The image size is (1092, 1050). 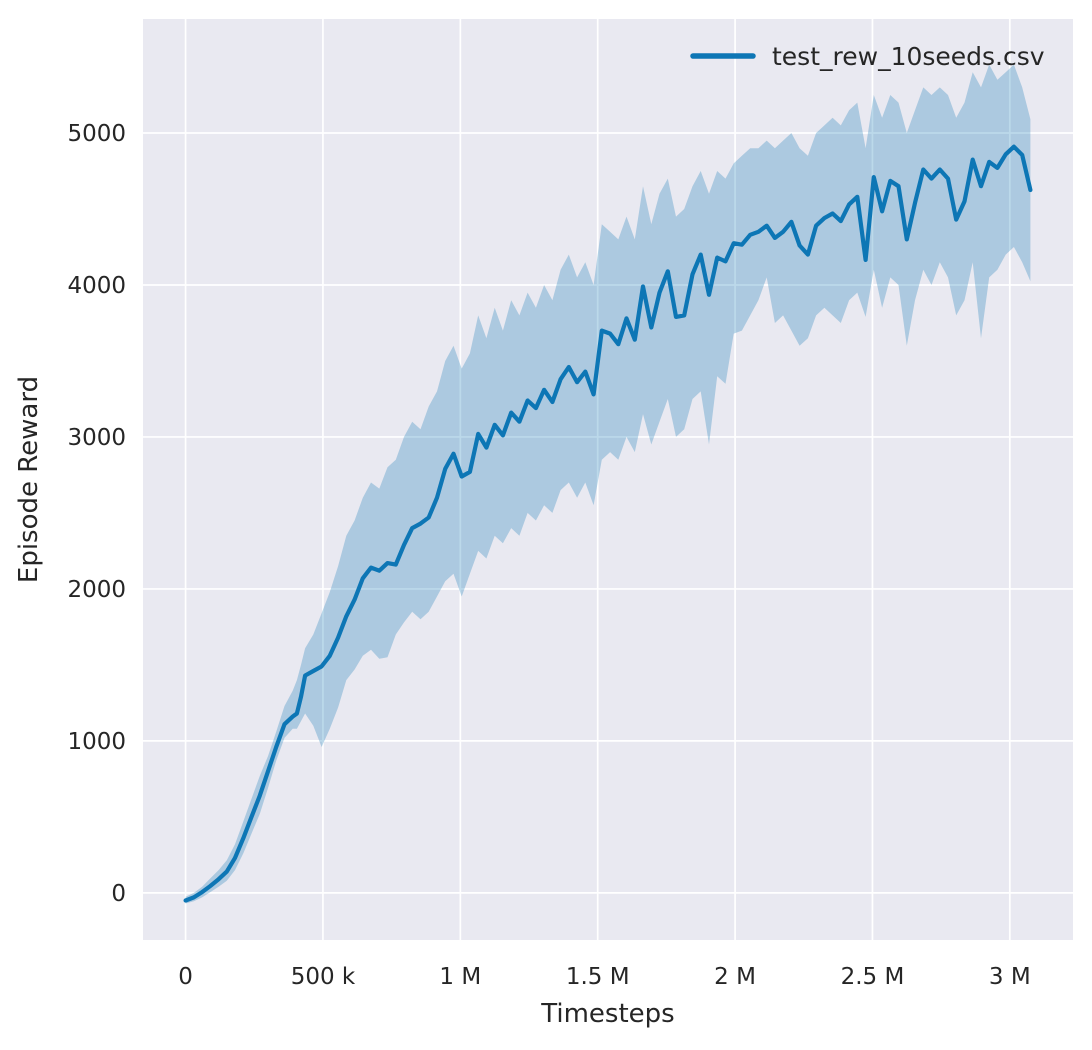 I want to click on x-tick-label: 0, so click(x=185, y=977).